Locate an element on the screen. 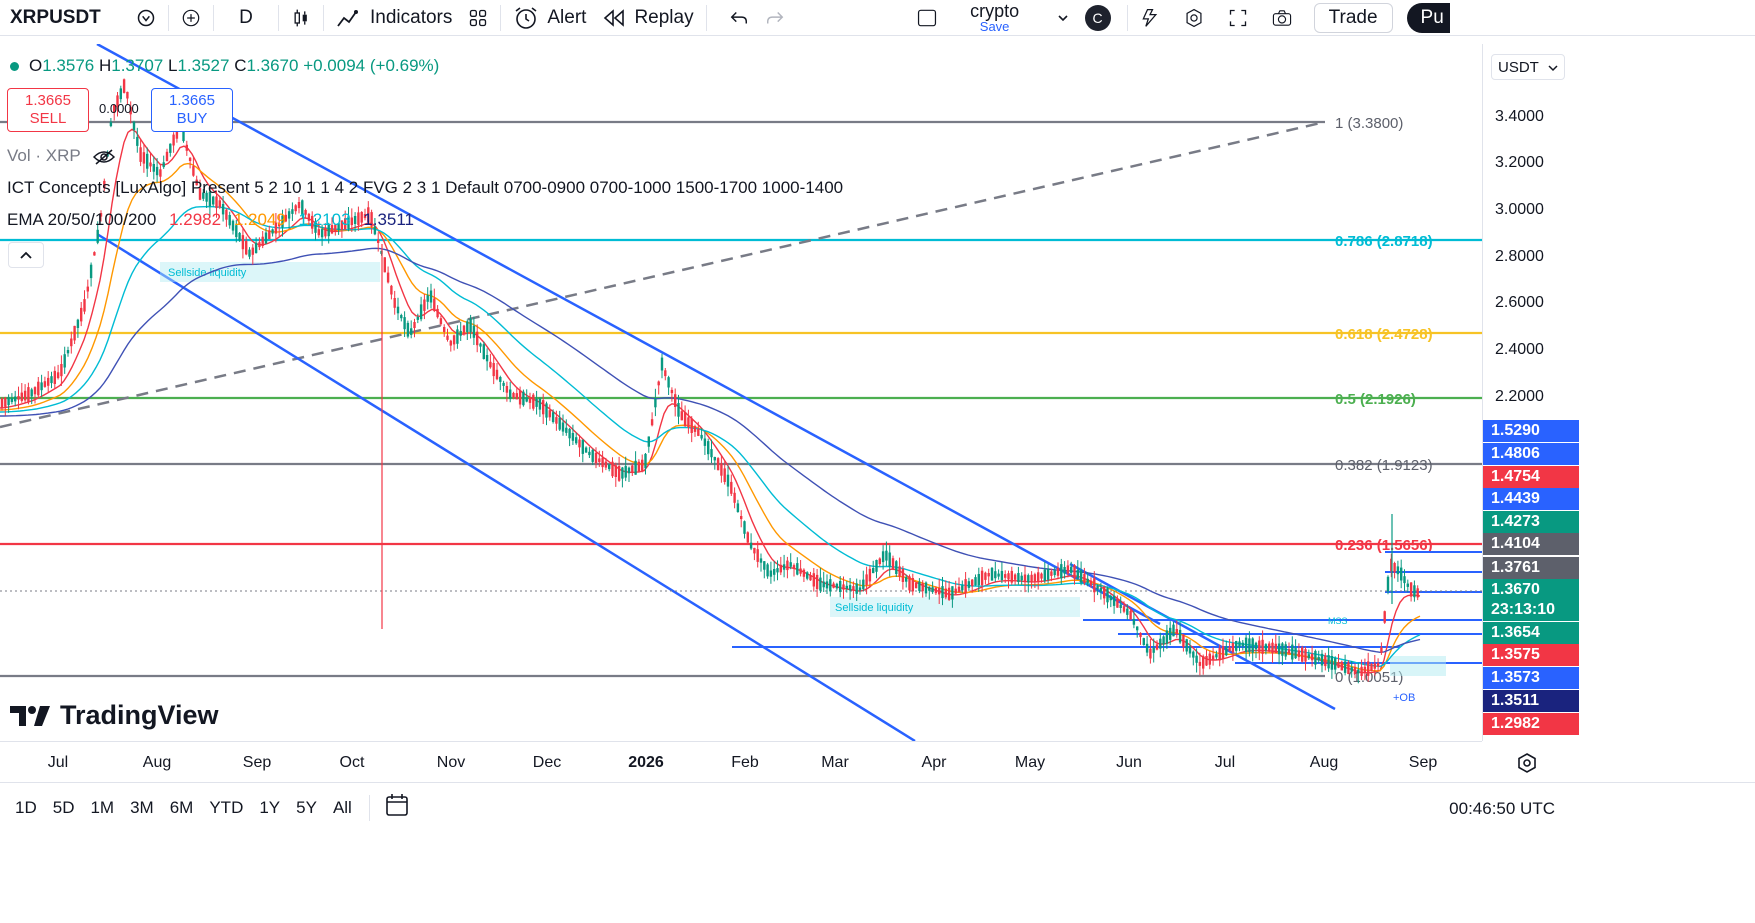 The height and width of the screenshot is (923, 1755). alert-button: Alert is located at coordinates (549, 18).